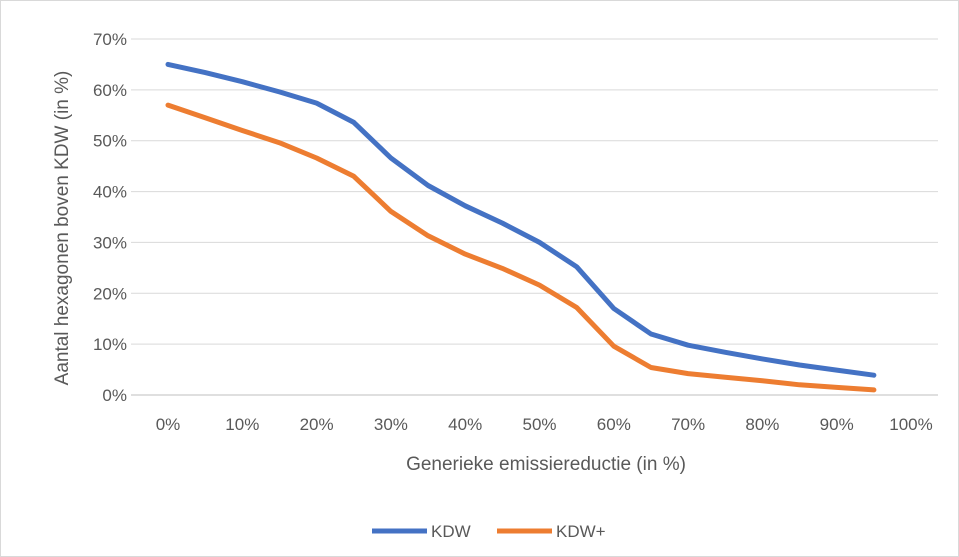 The width and height of the screenshot is (959, 557). What do you see at coordinates (110, 141) in the screenshot?
I see `y-tick-label: 50%` at bounding box center [110, 141].